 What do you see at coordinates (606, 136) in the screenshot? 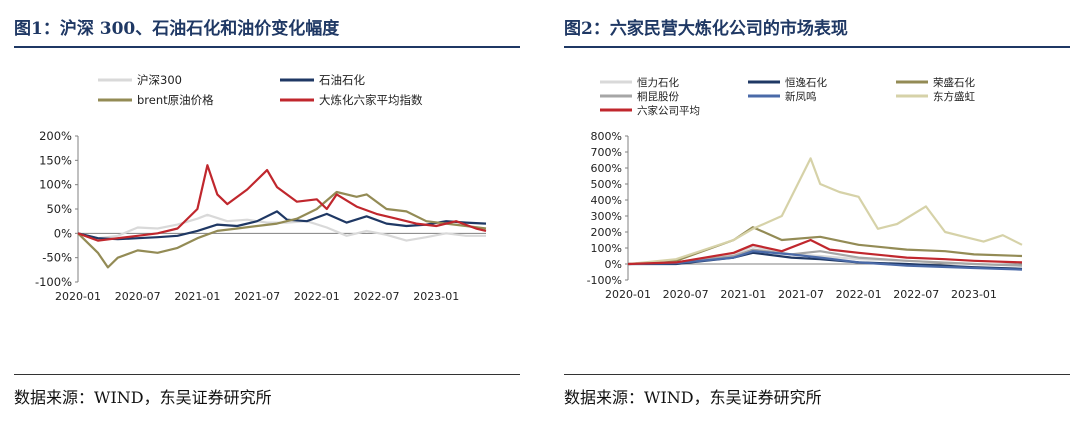
I see `y-tick-label: 800%` at bounding box center [606, 136].